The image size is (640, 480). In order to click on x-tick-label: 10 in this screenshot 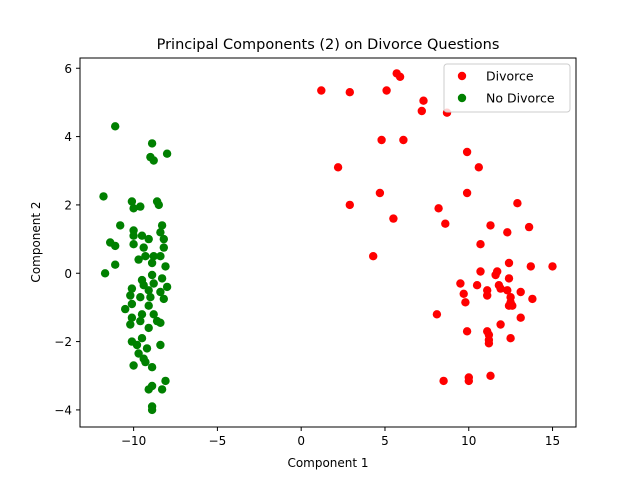, I will do `click(468, 441)`.